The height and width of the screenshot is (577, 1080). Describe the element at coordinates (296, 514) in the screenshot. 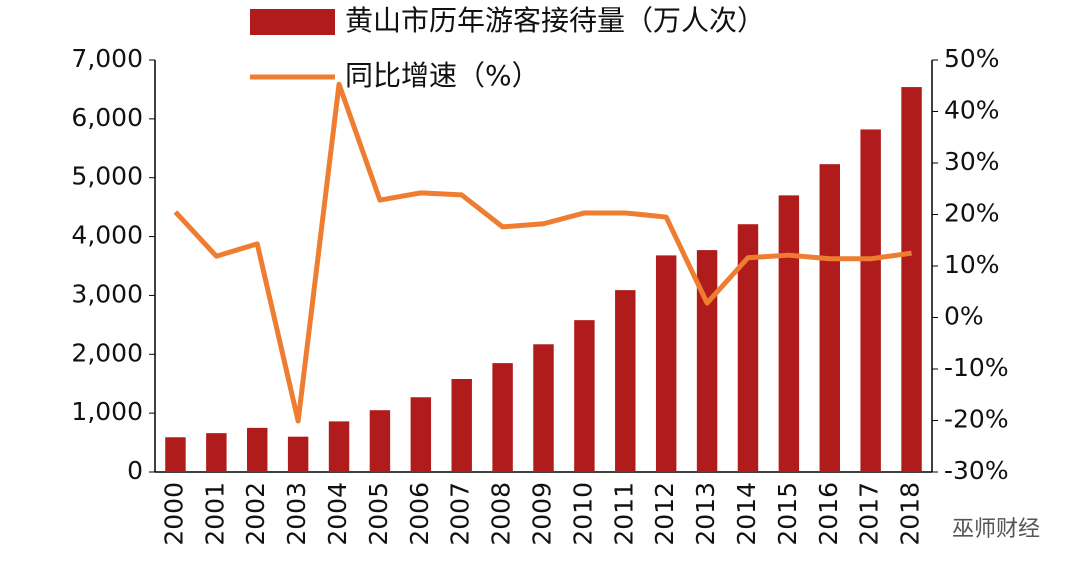

I see `x-tick-label: 2003` at that location.